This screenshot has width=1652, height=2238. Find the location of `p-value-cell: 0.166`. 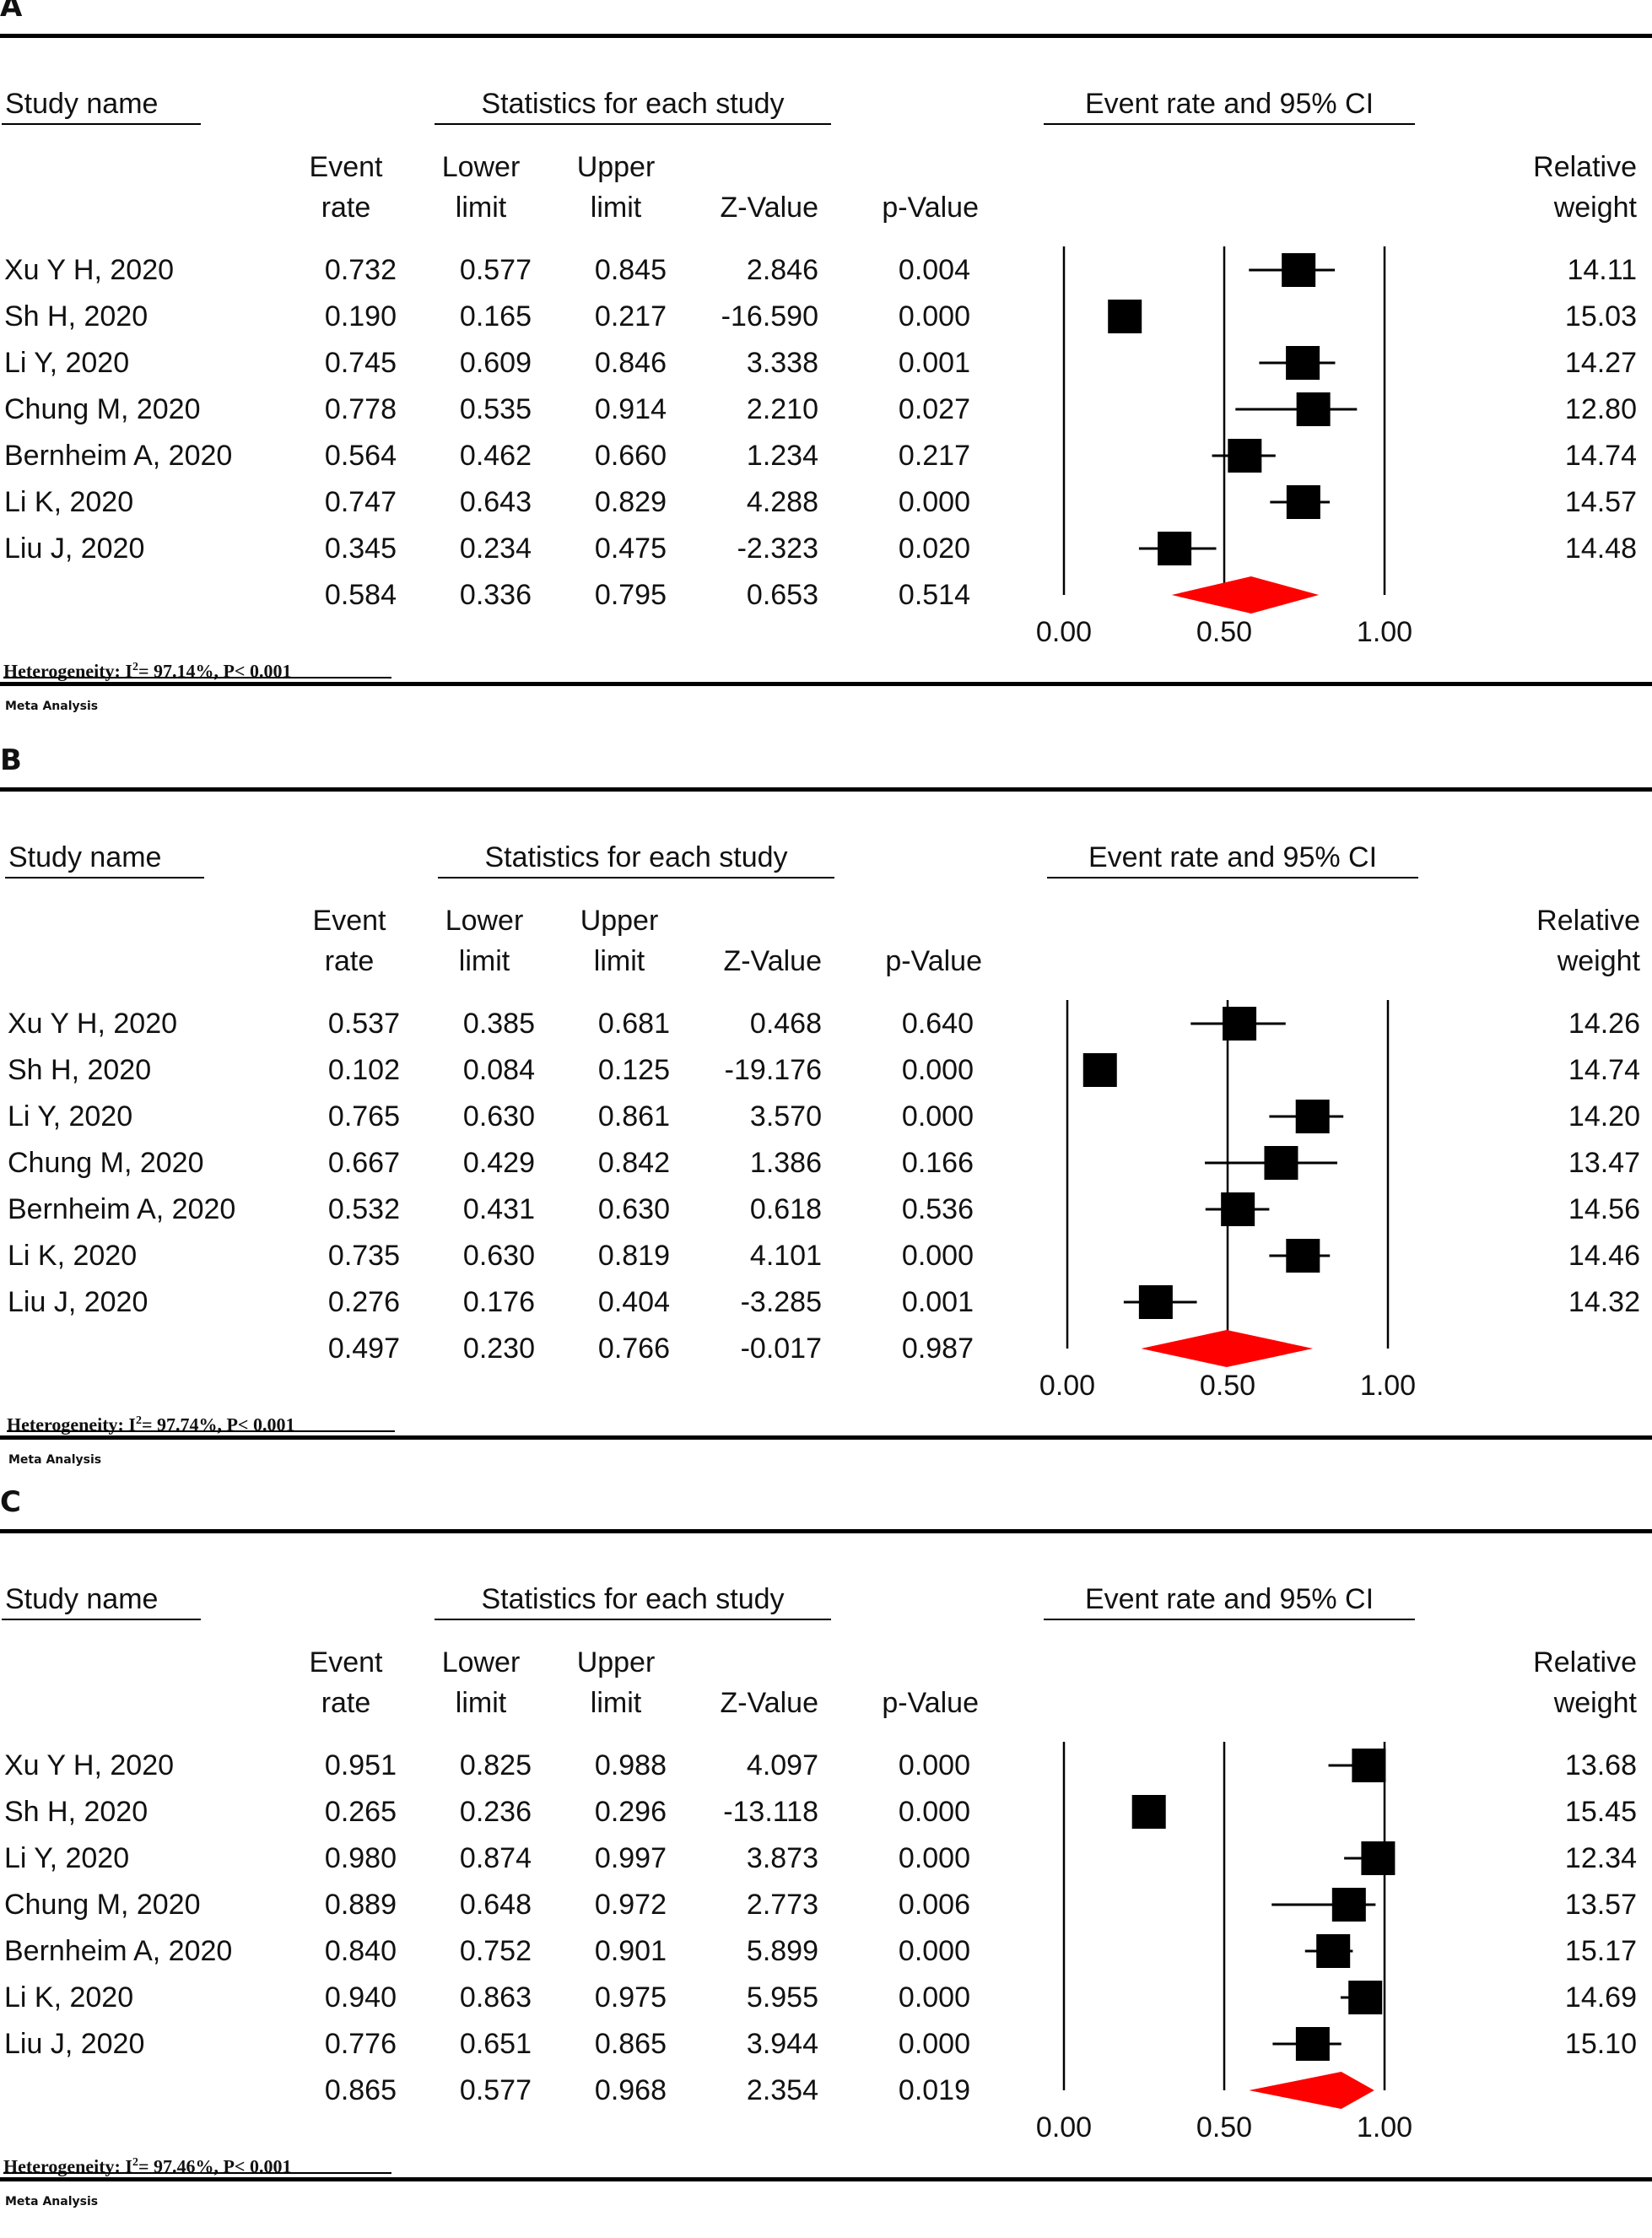

p-value-cell: 0.166 is located at coordinates (937, 1163).